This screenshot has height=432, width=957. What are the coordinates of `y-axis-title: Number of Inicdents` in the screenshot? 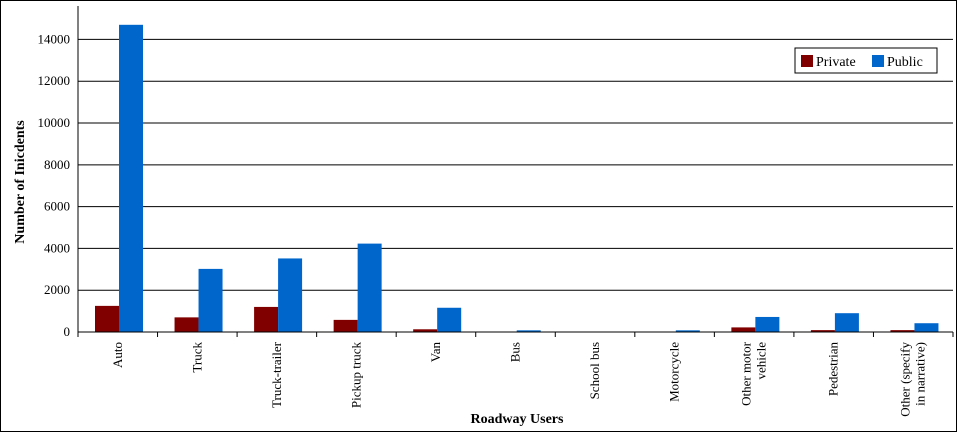 It's located at (20, 182).